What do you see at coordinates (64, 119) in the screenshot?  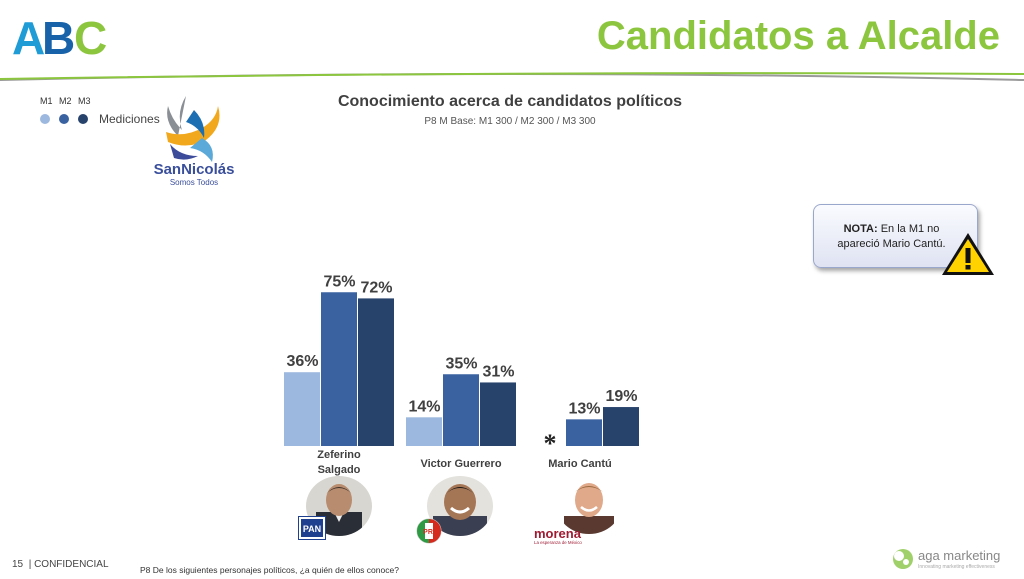 I see `legend-dot-m2` at bounding box center [64, 119].